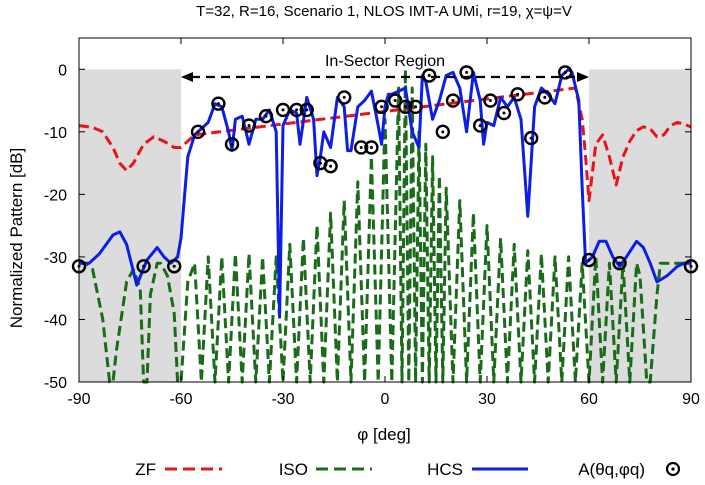 The height and width of the screenshot is (485, 705). I want to click on legend: ZF ISO HCS A(θq,φq), so click(408, 469).